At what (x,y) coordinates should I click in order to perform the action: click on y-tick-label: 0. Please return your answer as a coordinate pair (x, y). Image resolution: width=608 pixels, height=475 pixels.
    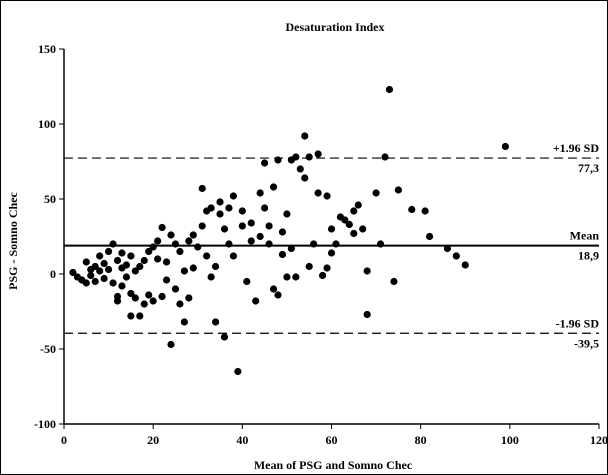
    Looking at the image, I should click on (53, 274).